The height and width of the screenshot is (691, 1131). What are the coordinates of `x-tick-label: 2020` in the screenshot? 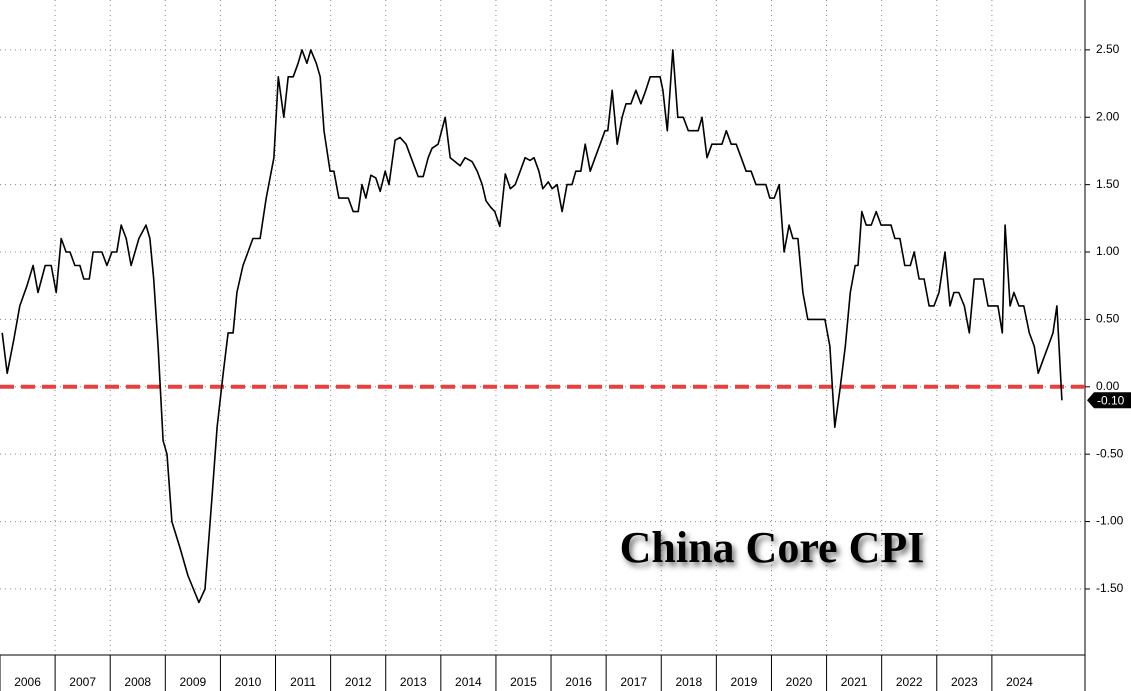 It's located at (799, 682).